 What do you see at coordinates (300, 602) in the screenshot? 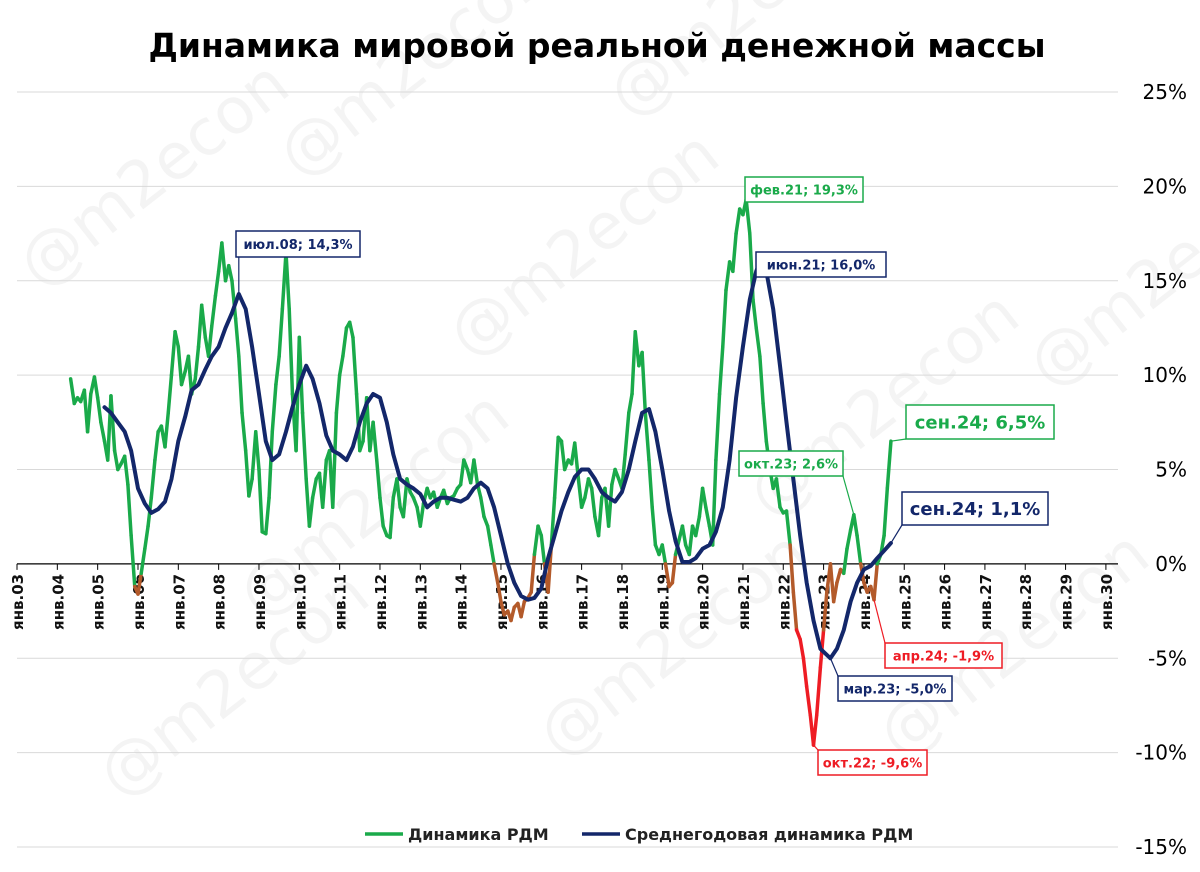
I see `x-tick-label: янв.10` at bounding box center [300, 602].